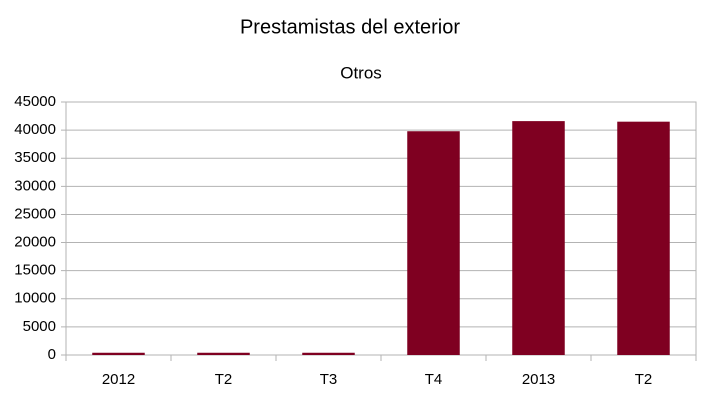 The height and width of the screenshot is (403, 708). What do you see at coordinates (361, 72) in the screenshot?
I see `chart-subtitle: Otros` at bounding box center [361, 72].